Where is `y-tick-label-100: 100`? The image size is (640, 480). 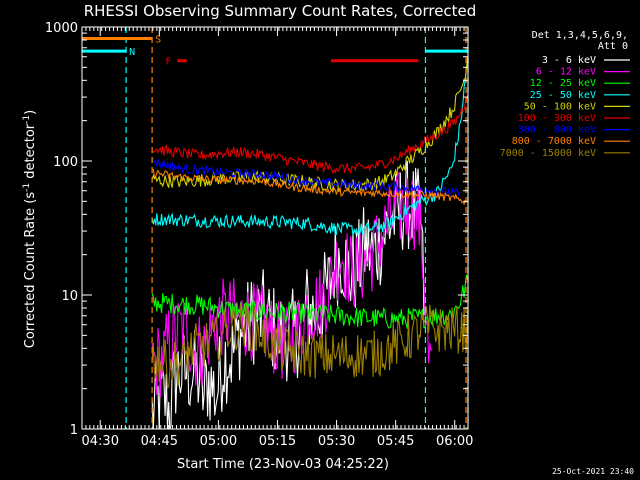 y-tick-label-100: 100 is located at coordinates (65, 162).